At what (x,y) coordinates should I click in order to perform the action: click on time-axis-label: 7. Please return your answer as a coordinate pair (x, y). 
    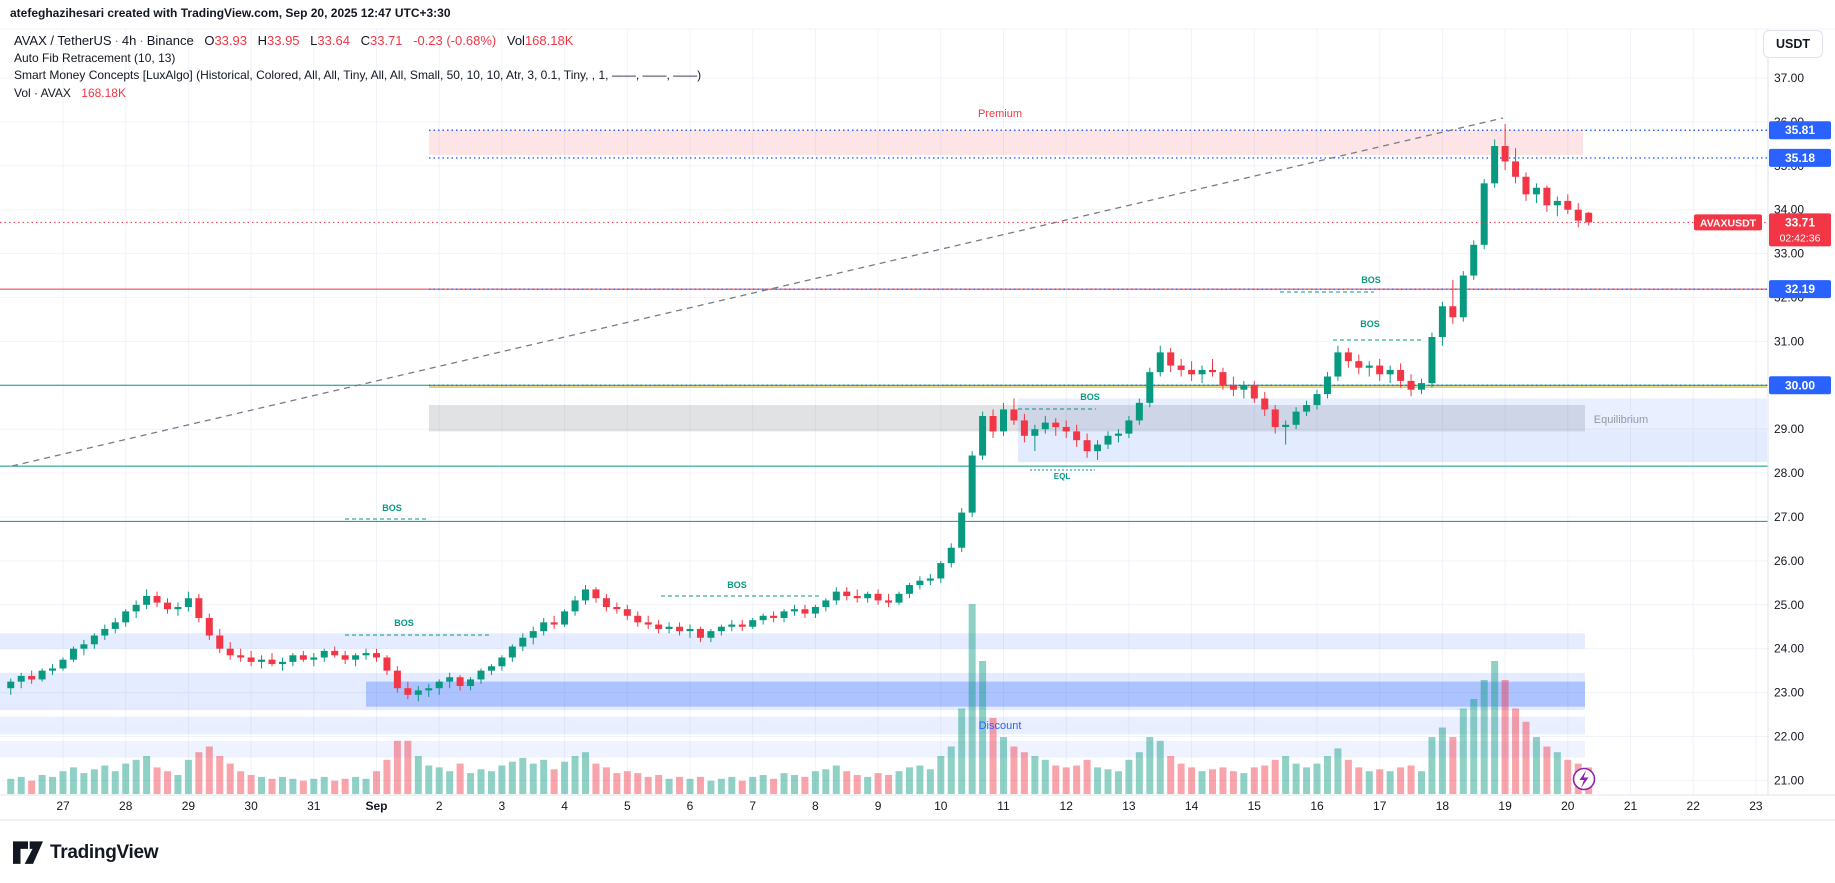
    Looking at the image, I should click on (752, 806).